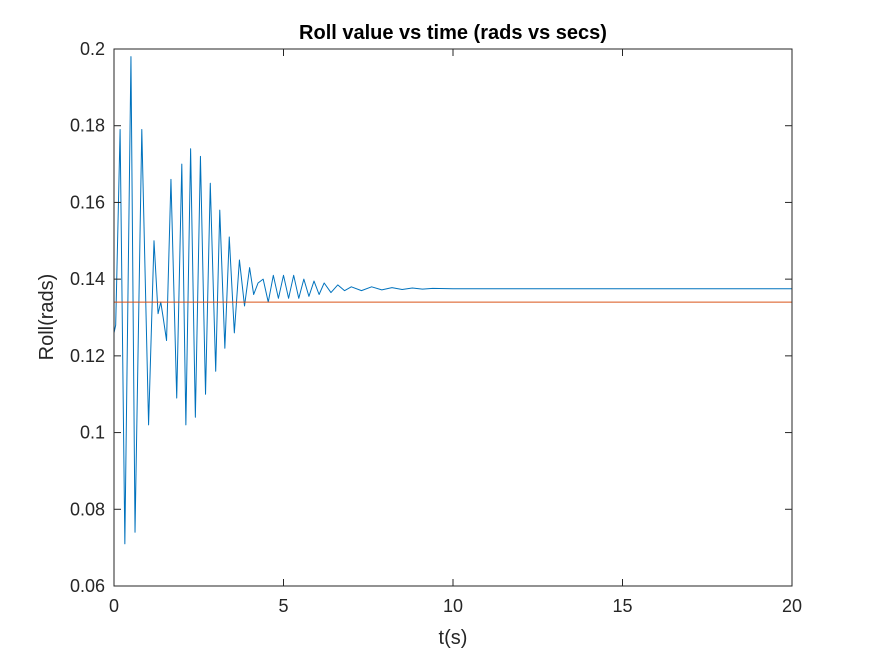 The height and width of the screenshot is (661, 875). I want to click on y-tick-label: 0.1, so click(92, 433).